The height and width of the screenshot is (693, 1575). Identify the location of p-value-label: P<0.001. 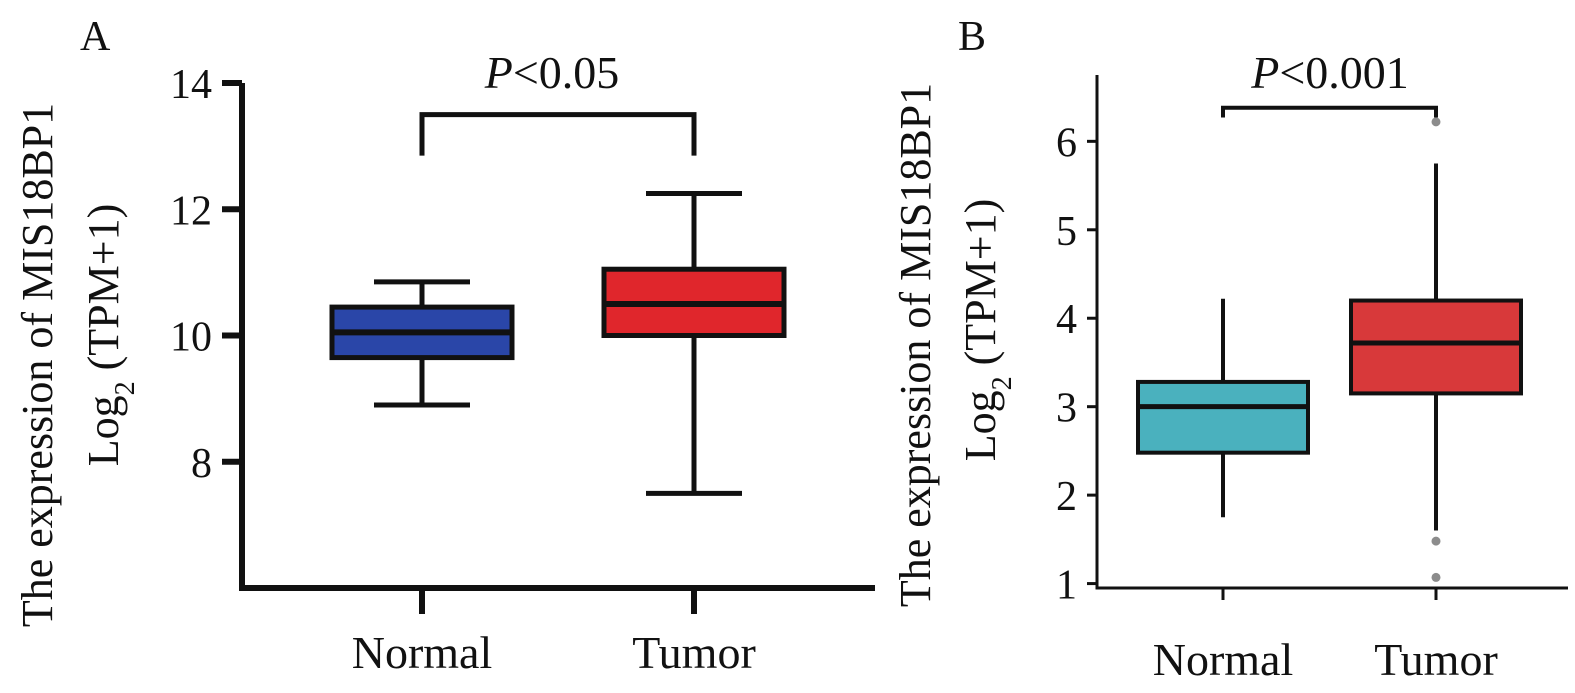
(1329, 72).